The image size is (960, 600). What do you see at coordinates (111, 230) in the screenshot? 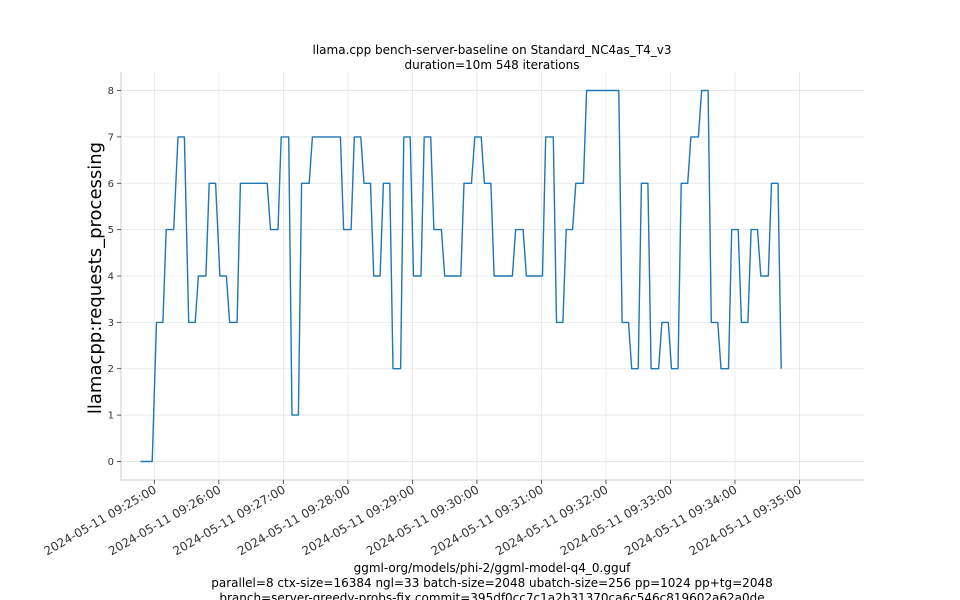
I see `y-tick-label: 5` at bounding box center [111, 230].